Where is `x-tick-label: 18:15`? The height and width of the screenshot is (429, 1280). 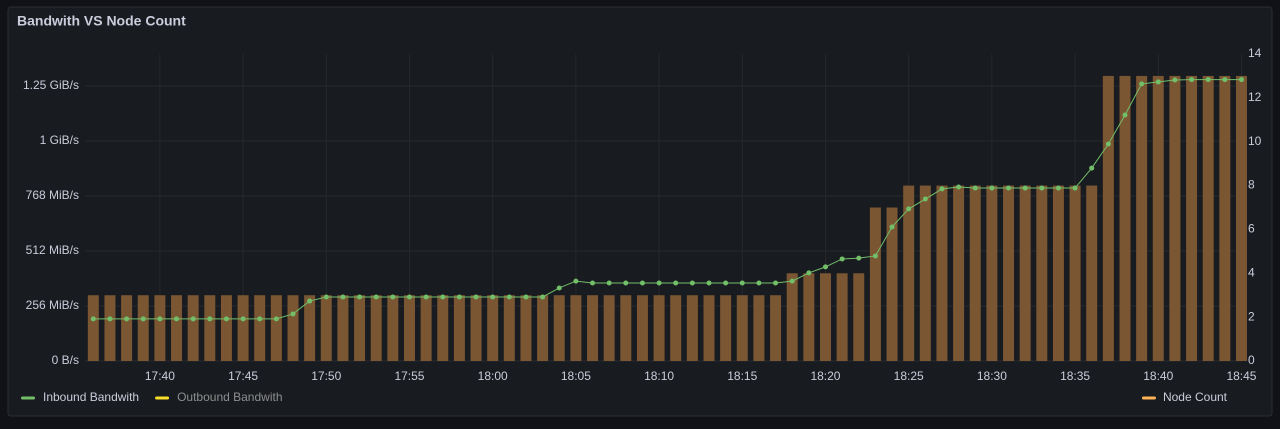 x-tick-label: 18:15 is located at coordinates (742, 376).